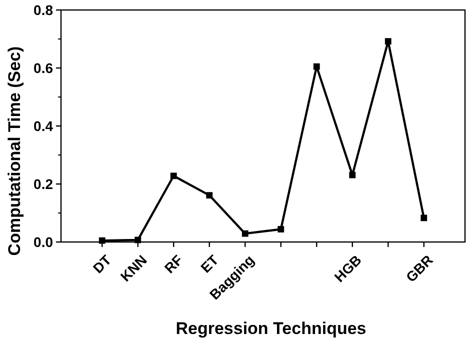 The width and height of the screenshot is (474, 342). What do you see at coordinates (14, 151) in the screenshot?
I see `y-axis-title: Computational Time (Sec)` at bounding box center [14, 151].